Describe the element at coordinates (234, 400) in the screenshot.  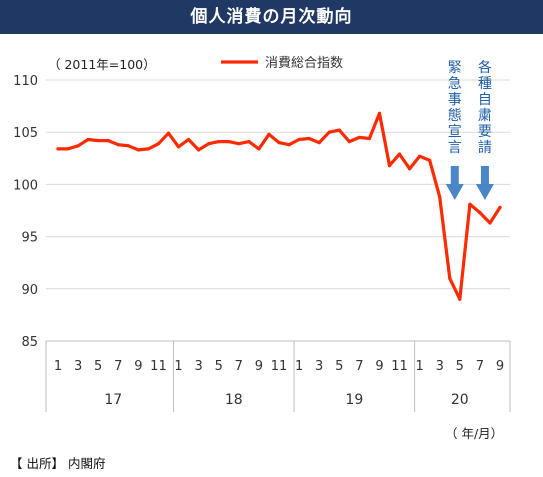
I see `year-label: 18` at that location.